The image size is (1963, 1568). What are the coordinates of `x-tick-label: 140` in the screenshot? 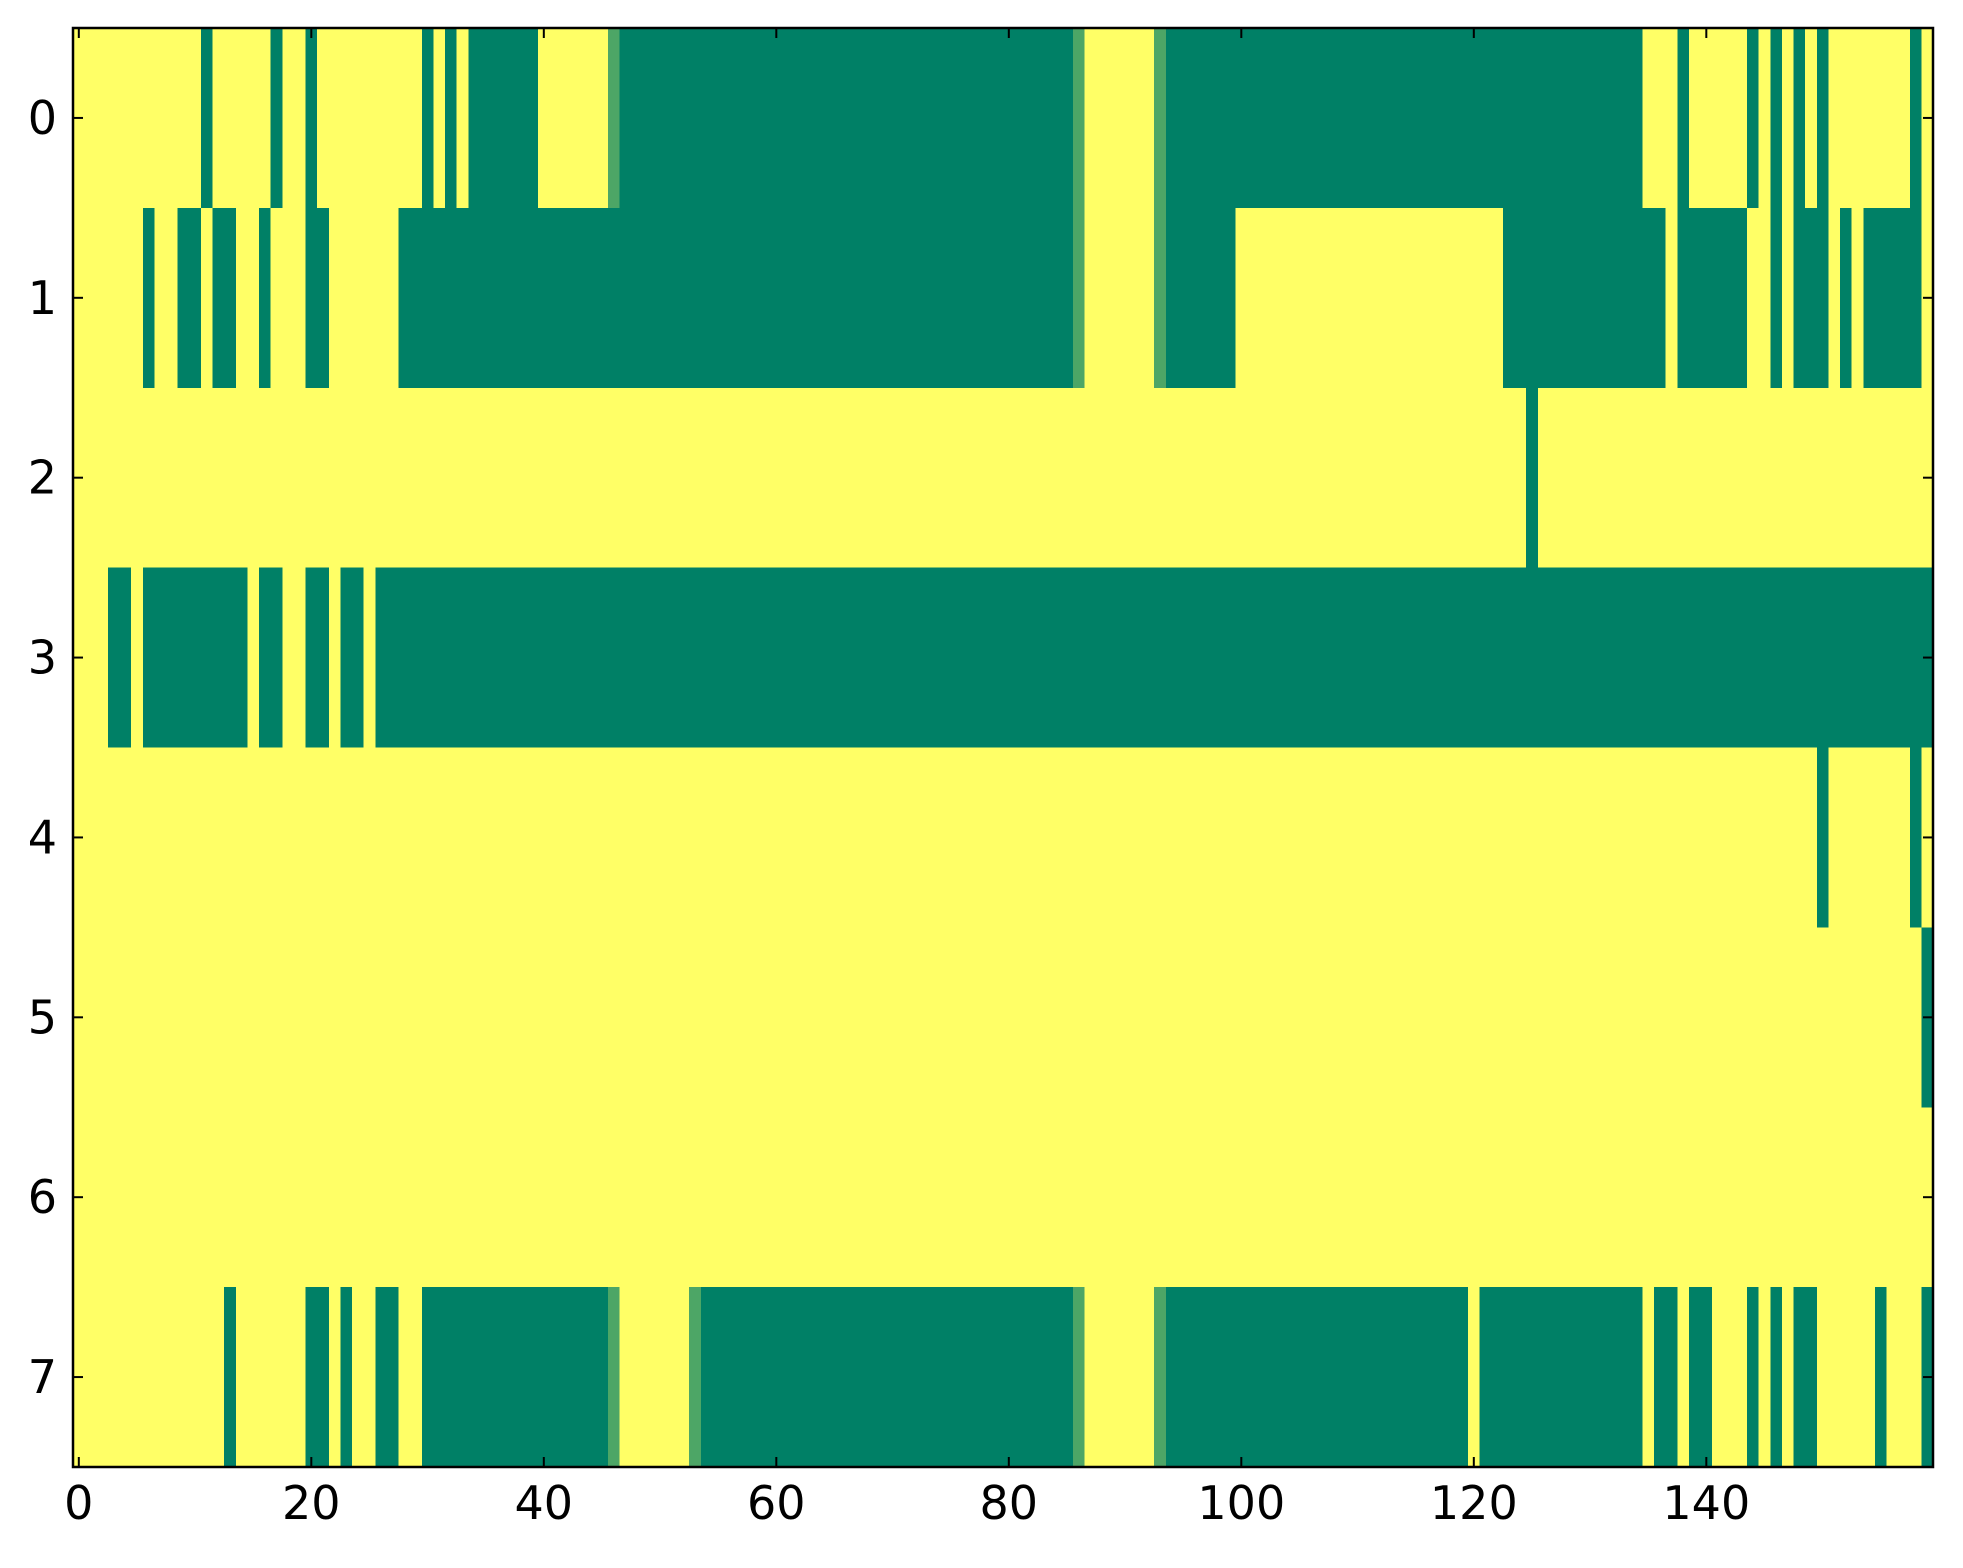 It's located at (1706, 1503).